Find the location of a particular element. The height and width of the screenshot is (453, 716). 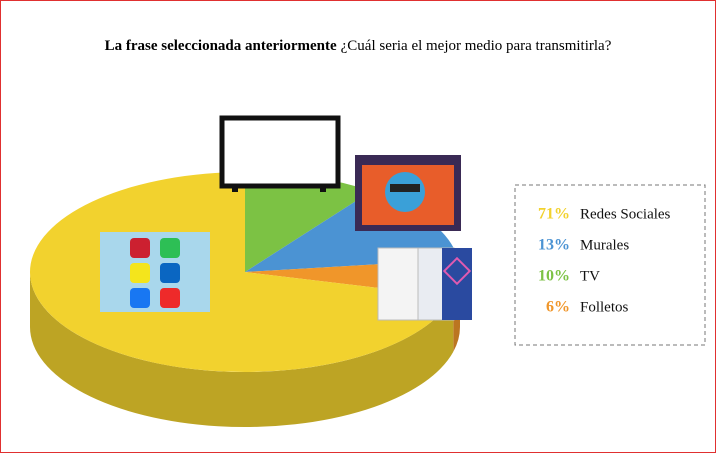

legend-percent: 6% is located at coordinates (558, 307).